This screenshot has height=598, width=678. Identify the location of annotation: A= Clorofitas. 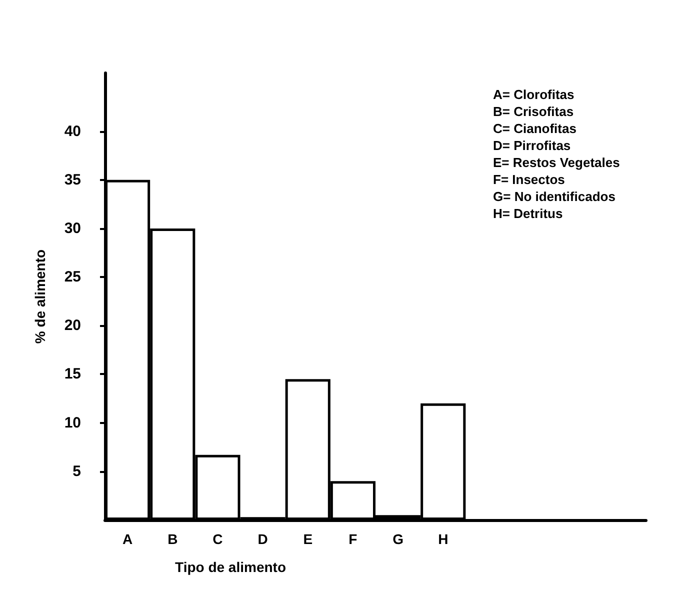
(533, 94).